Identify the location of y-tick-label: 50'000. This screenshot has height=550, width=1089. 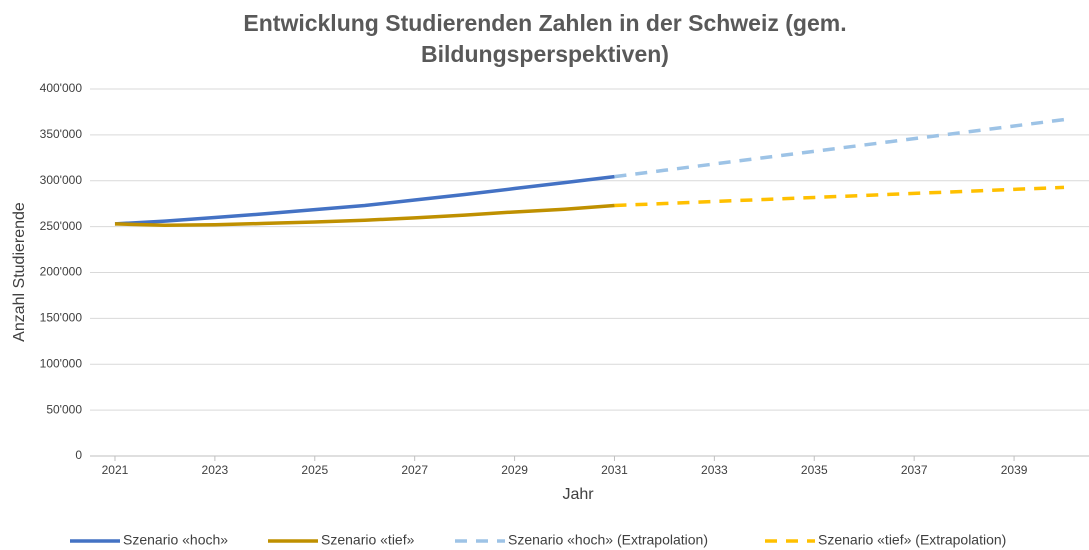
(64, 409).